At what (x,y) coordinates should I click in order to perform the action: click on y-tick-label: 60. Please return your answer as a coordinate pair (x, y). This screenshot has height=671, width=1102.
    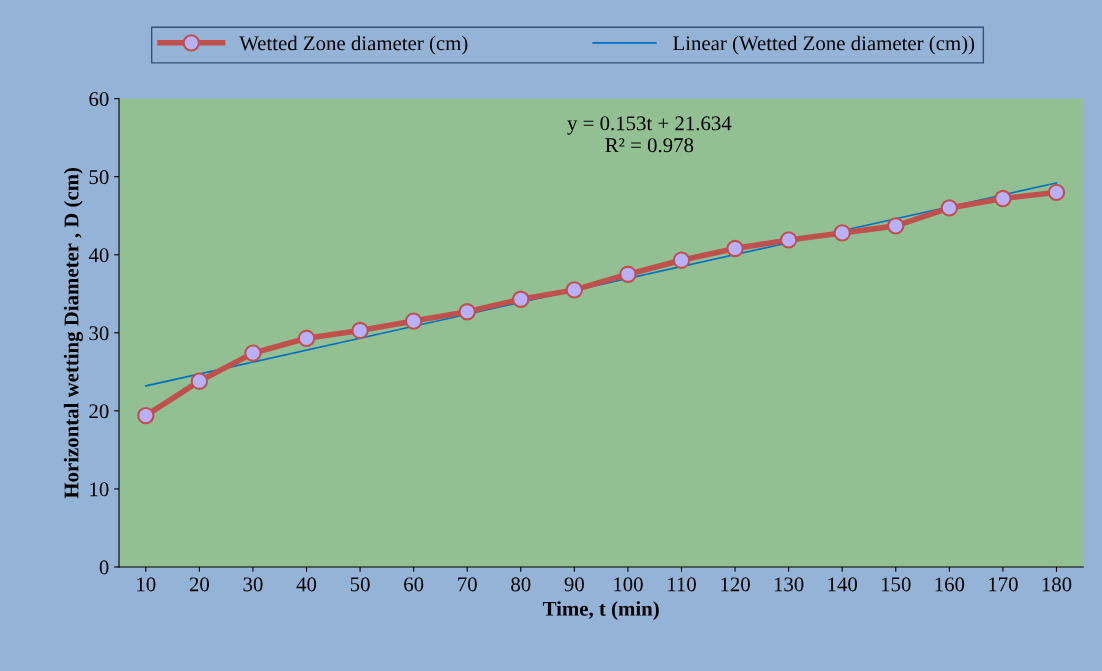
    Looking at the image, I should click on (99, 99).